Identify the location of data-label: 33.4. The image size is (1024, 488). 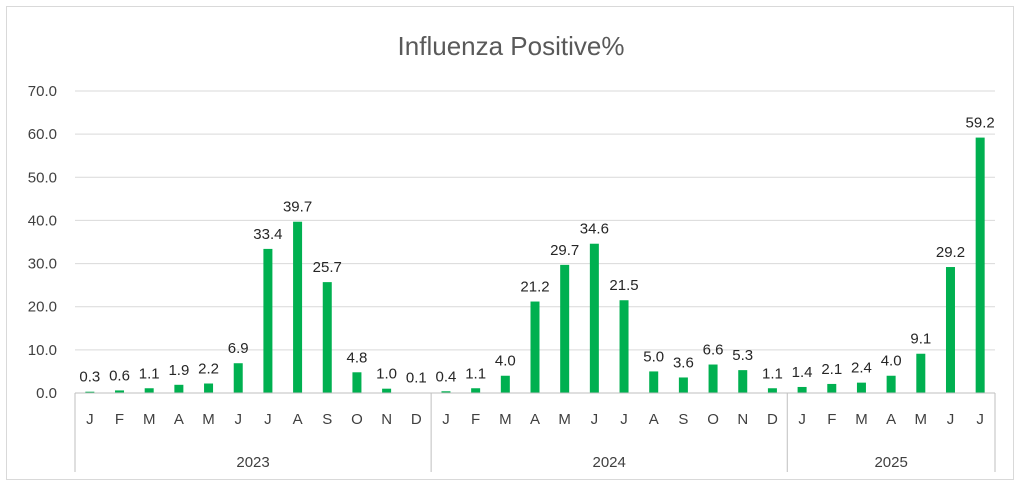
(267, 234).